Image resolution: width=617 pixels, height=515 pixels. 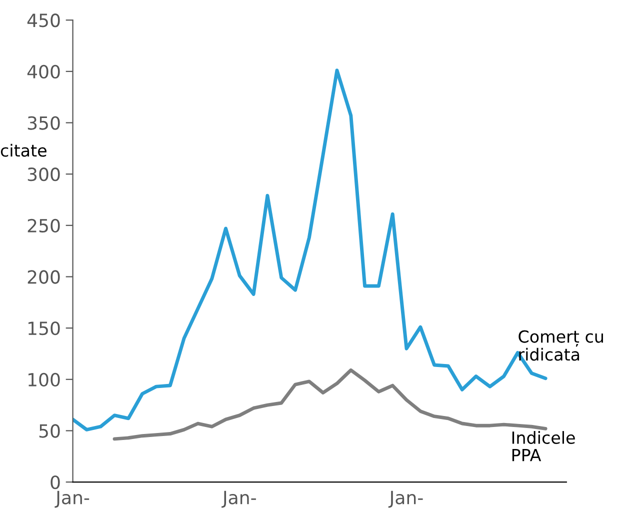 What do you see at coordinates (43, 21) in the screenshot?
I see `y-tick-label: 450` at bounding box center [43, 21].